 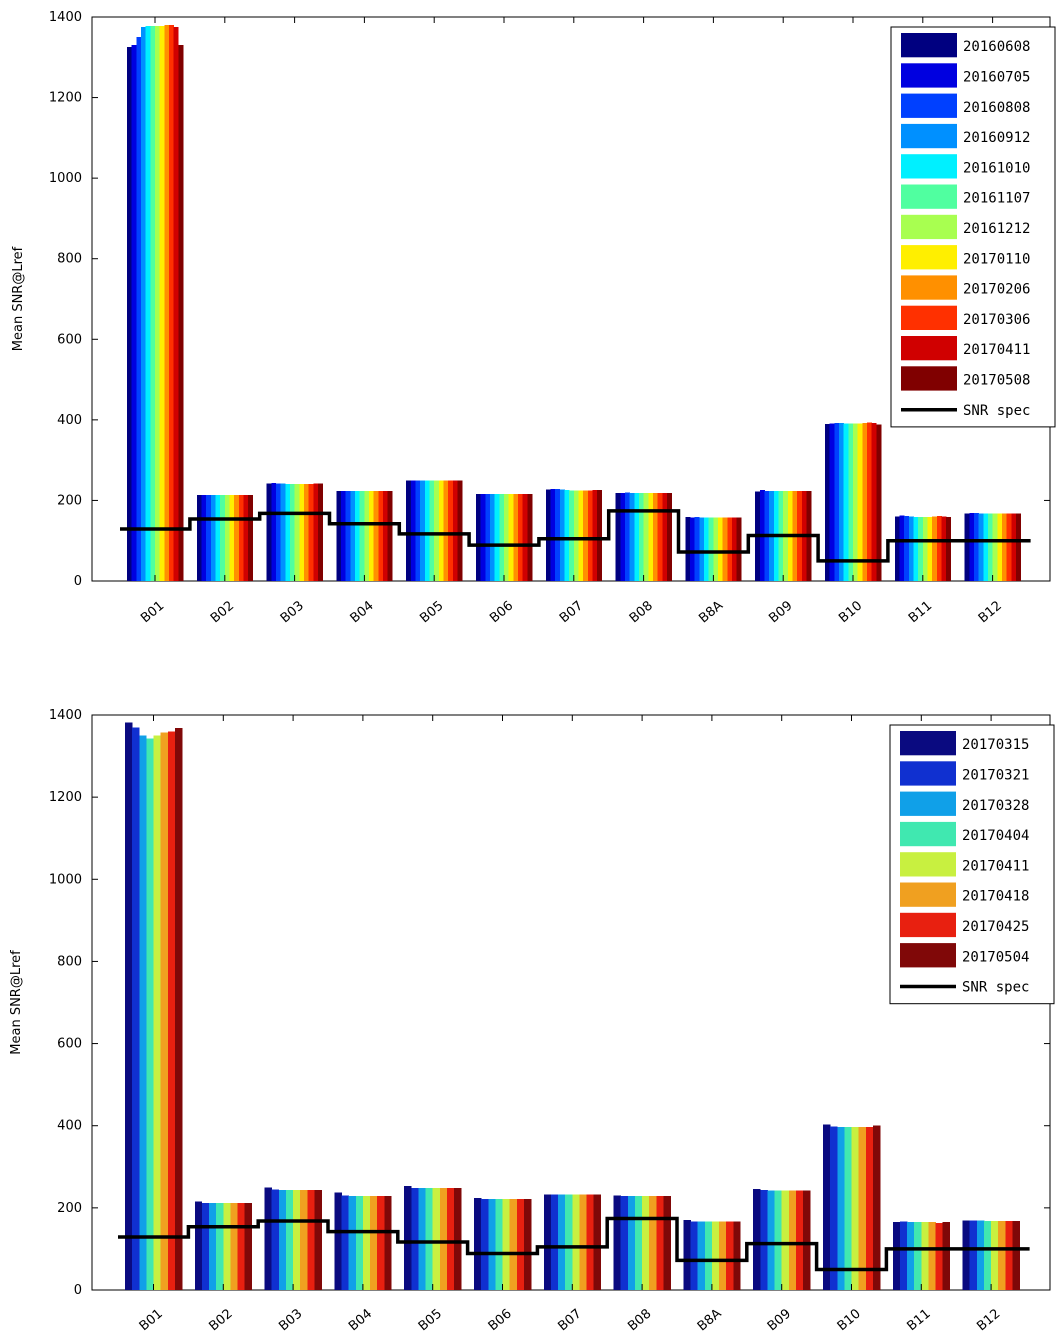 I want to click on bar-group-b11, so click(x=923, y=548).